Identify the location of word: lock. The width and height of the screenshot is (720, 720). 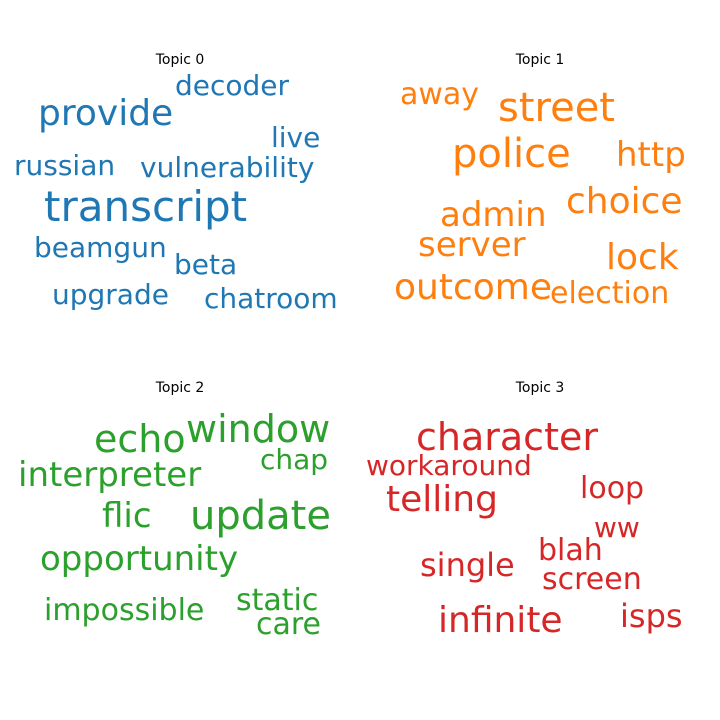
(642, 257).